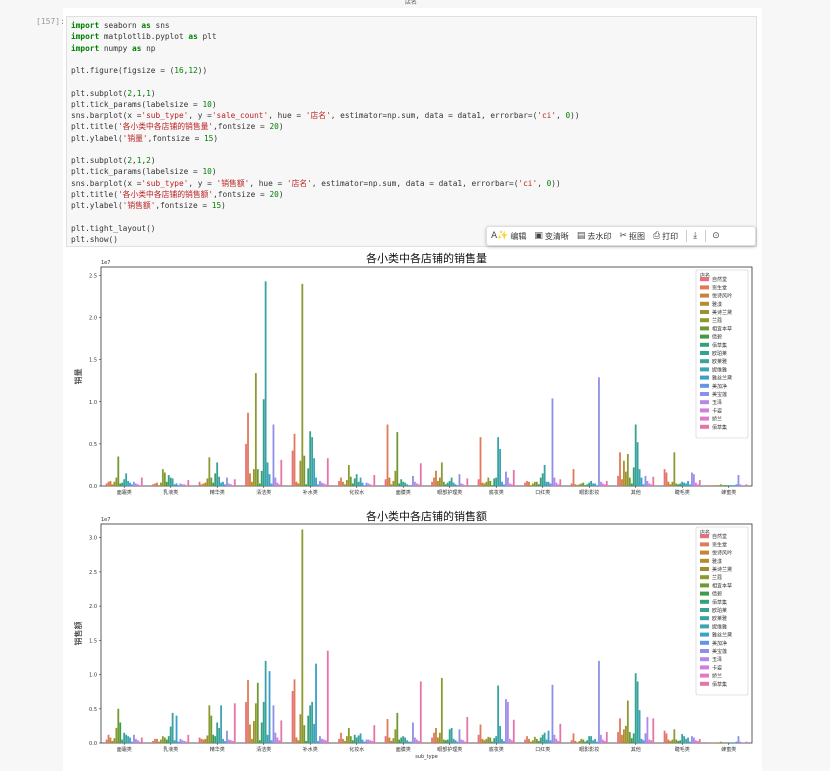  Describe the element at coordinates (518, 236) in the screenshot. I see `edit-label: 编辑` at that location.